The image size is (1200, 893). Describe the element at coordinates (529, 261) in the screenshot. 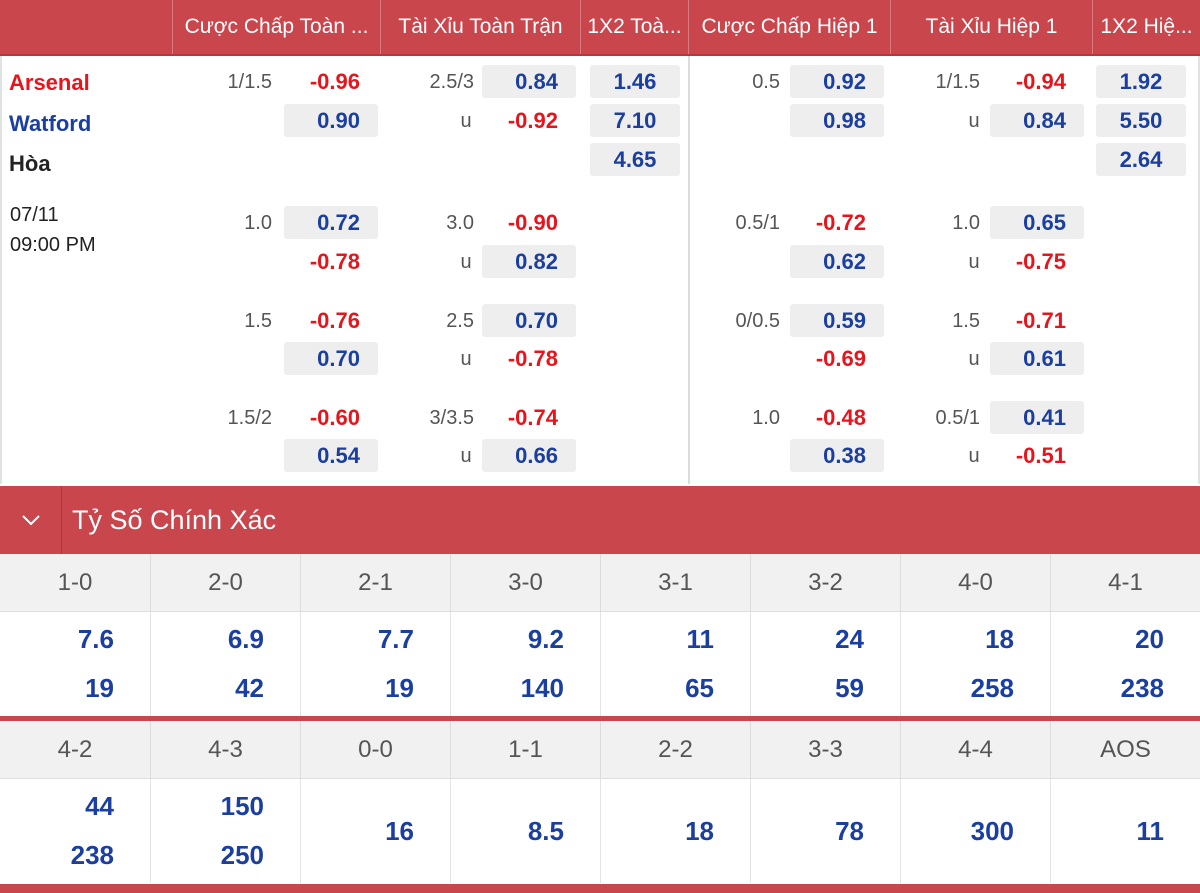

I see `ou-under-odds: 0.82` at that location.